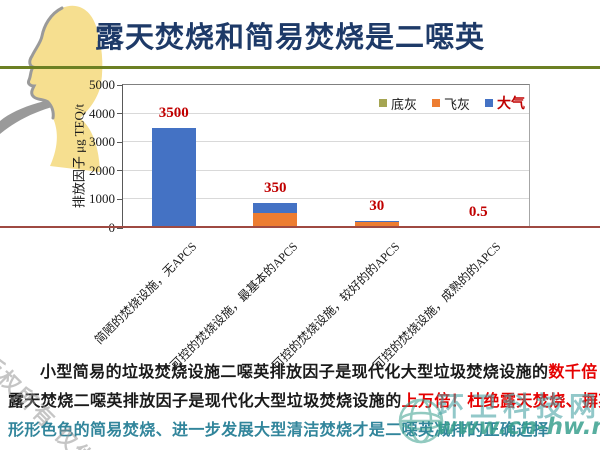 This screenshot has width=600, height=450. Describe the element at coordinates (518, 427) in the screenshot. I see `site-watermark-url: www.cn-hw.net` at that location.